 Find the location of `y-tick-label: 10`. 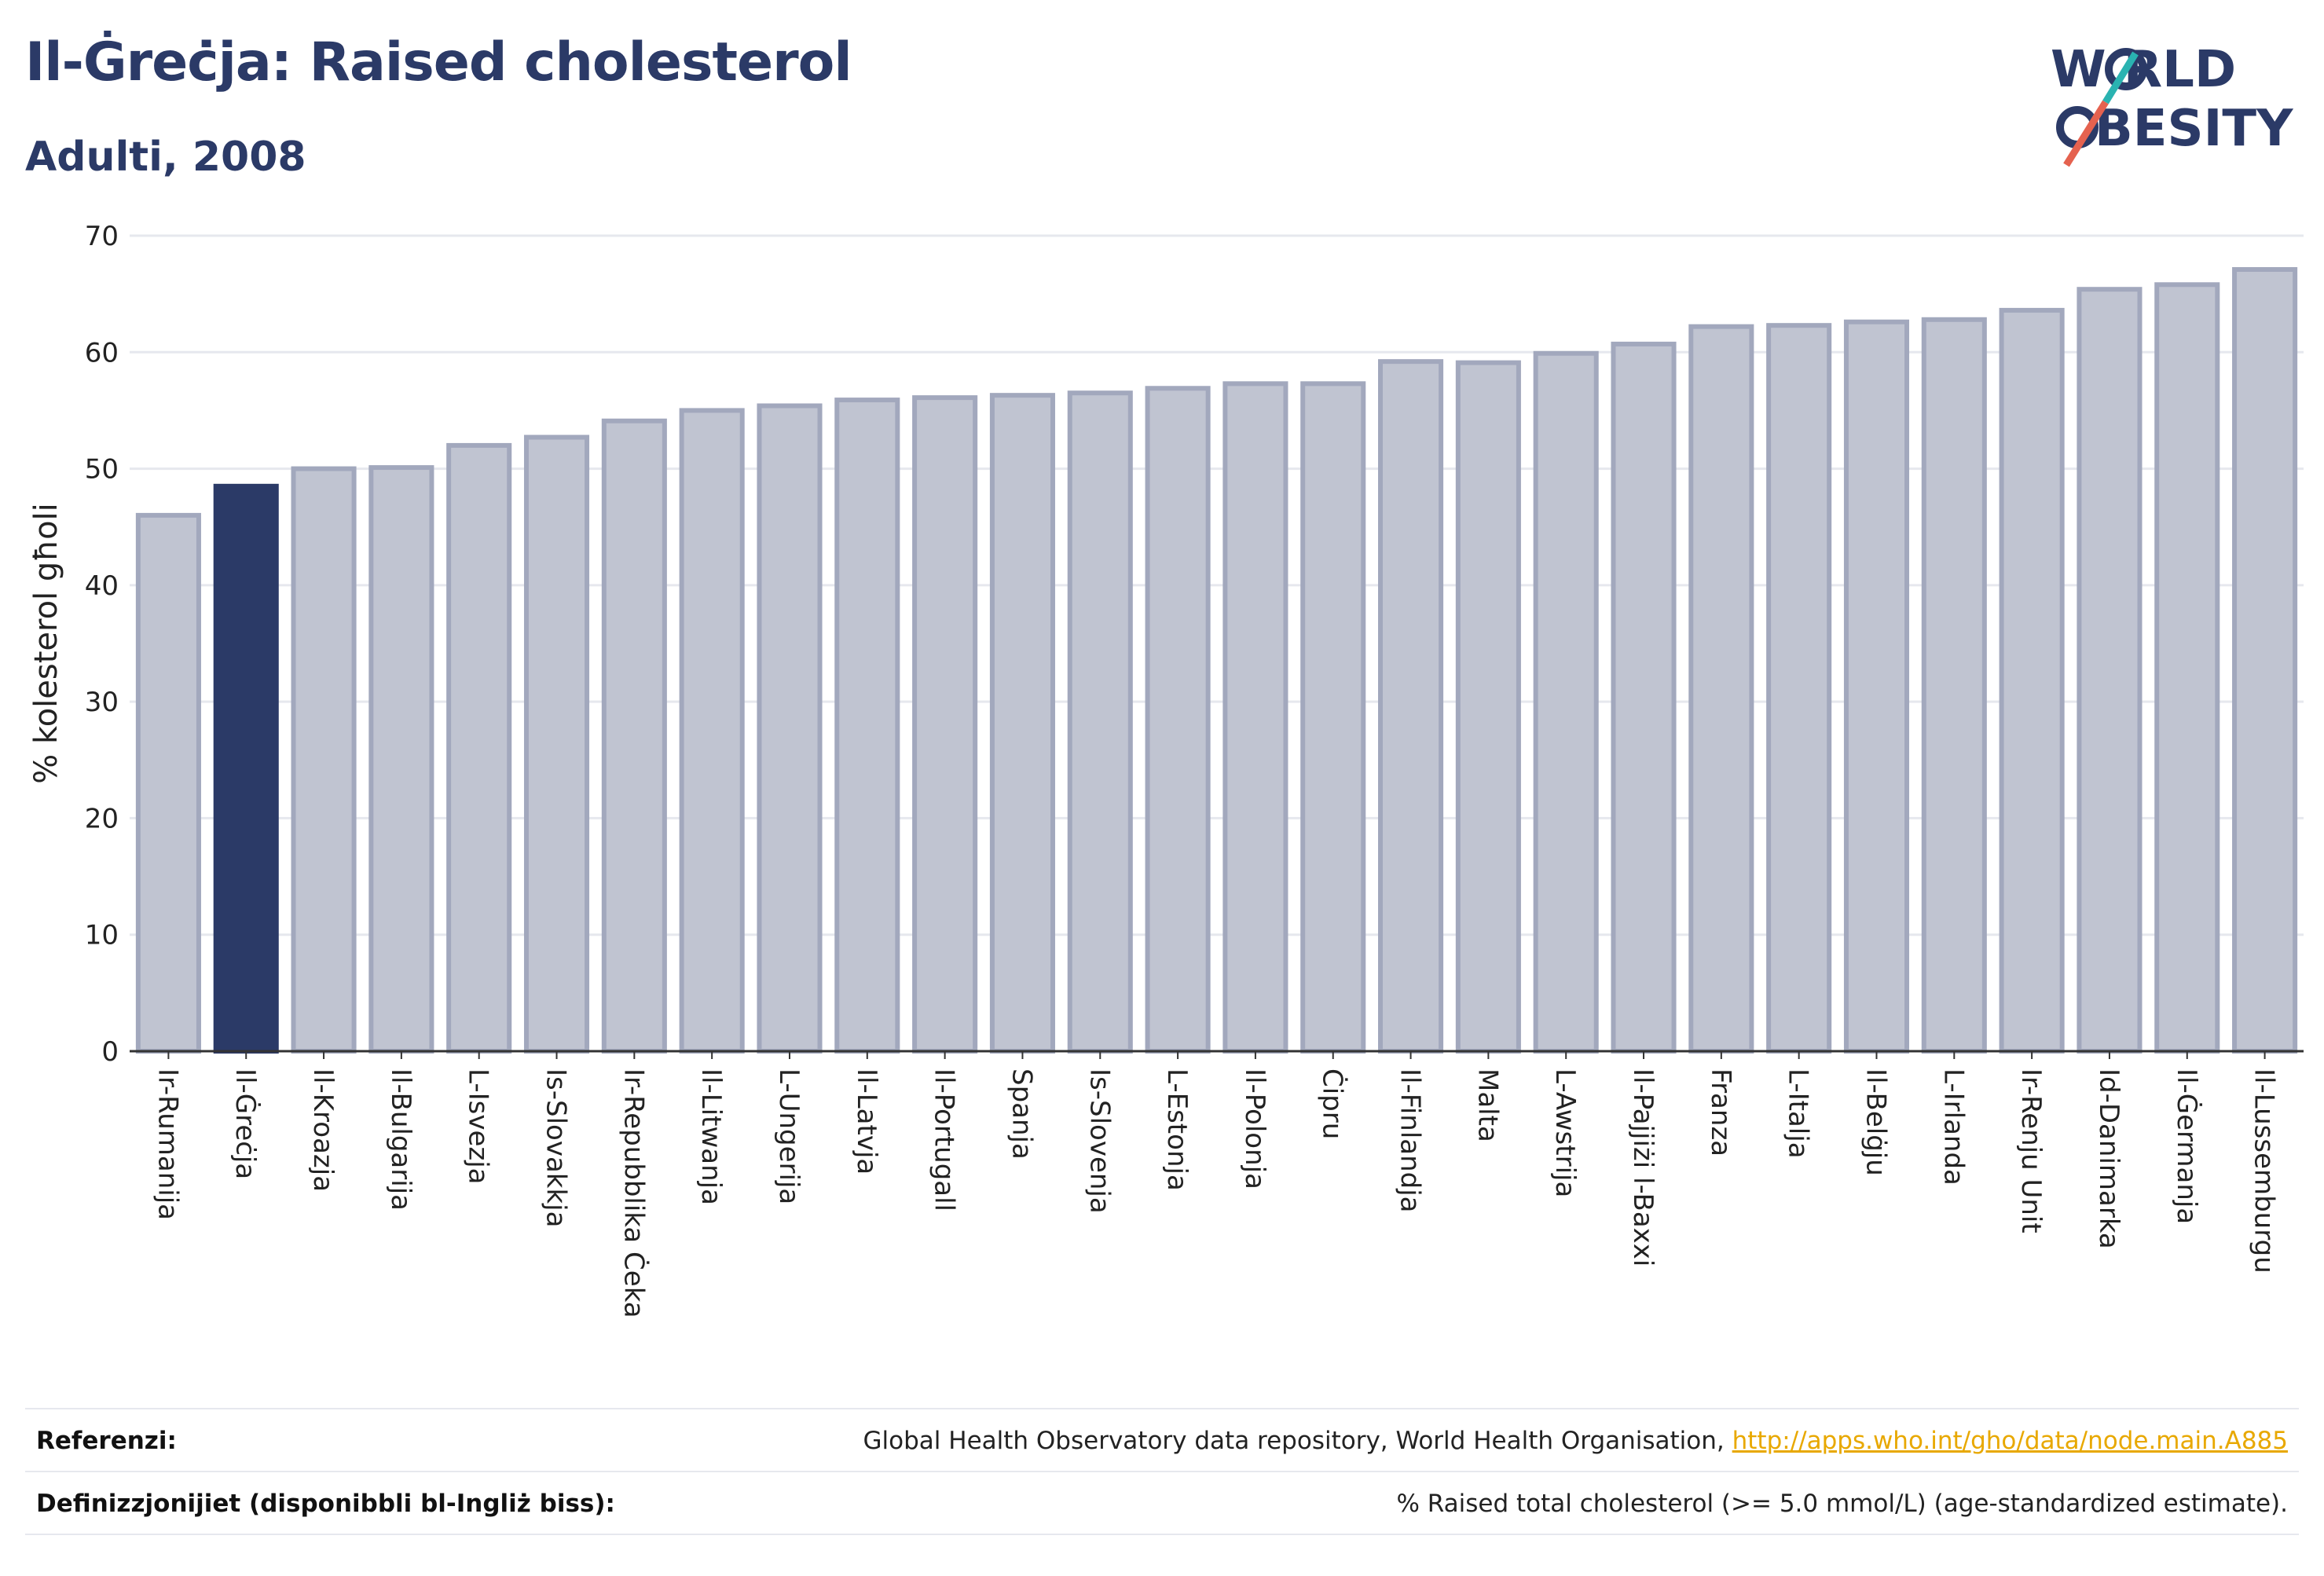

y-tick-label: 10 is located at coordinates (102, 935).